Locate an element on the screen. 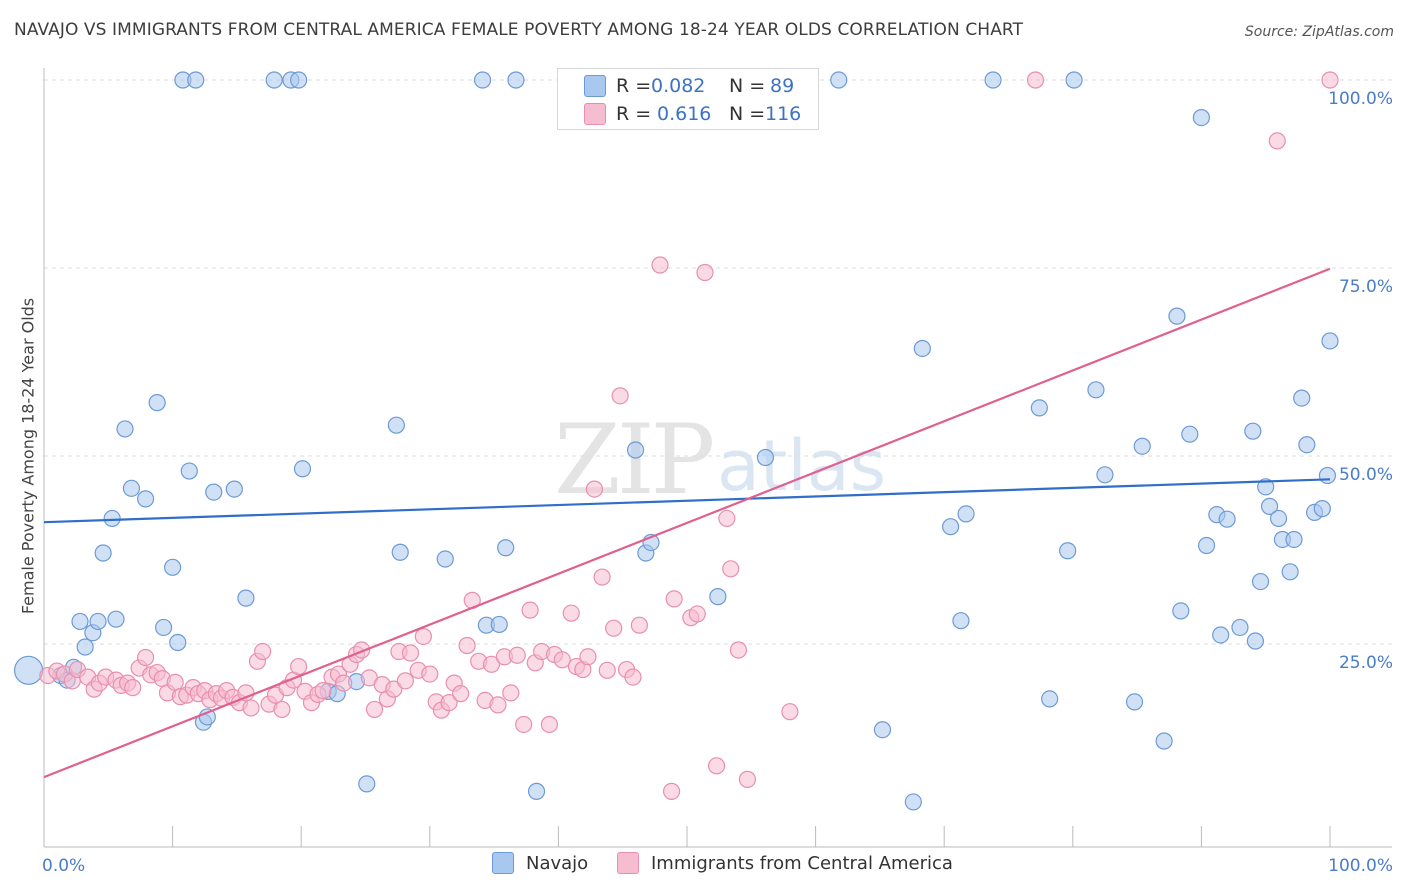 This screenshot has height=892, width=1406. legend: Navajo Immigrants from Central America is located at coordinates (703, 865).